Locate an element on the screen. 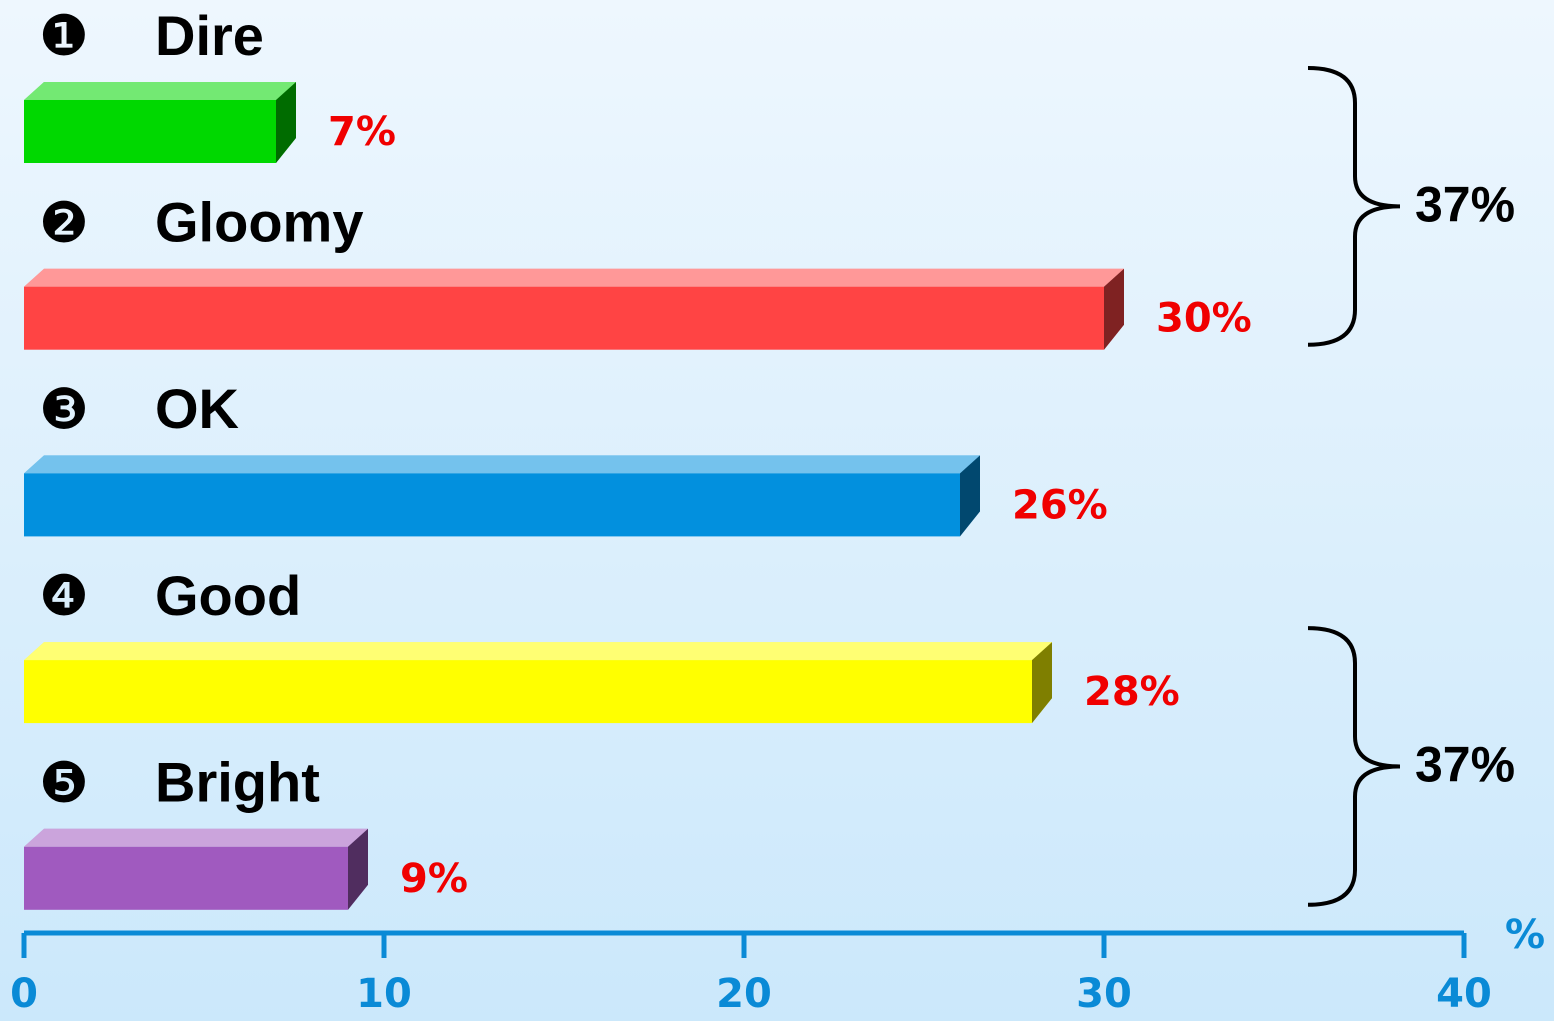  x-tick-label: 0 is located at coordinates (24, 994).